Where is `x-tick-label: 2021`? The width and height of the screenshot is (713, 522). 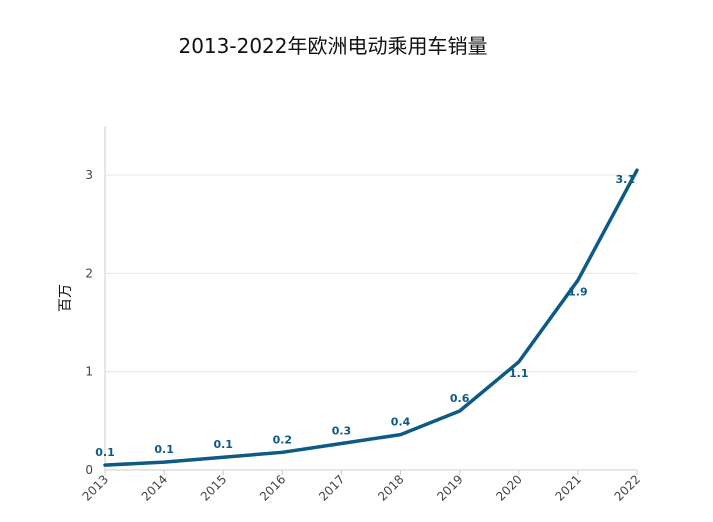
x-tick-label: 2021 is located at coordinates (568, 487).